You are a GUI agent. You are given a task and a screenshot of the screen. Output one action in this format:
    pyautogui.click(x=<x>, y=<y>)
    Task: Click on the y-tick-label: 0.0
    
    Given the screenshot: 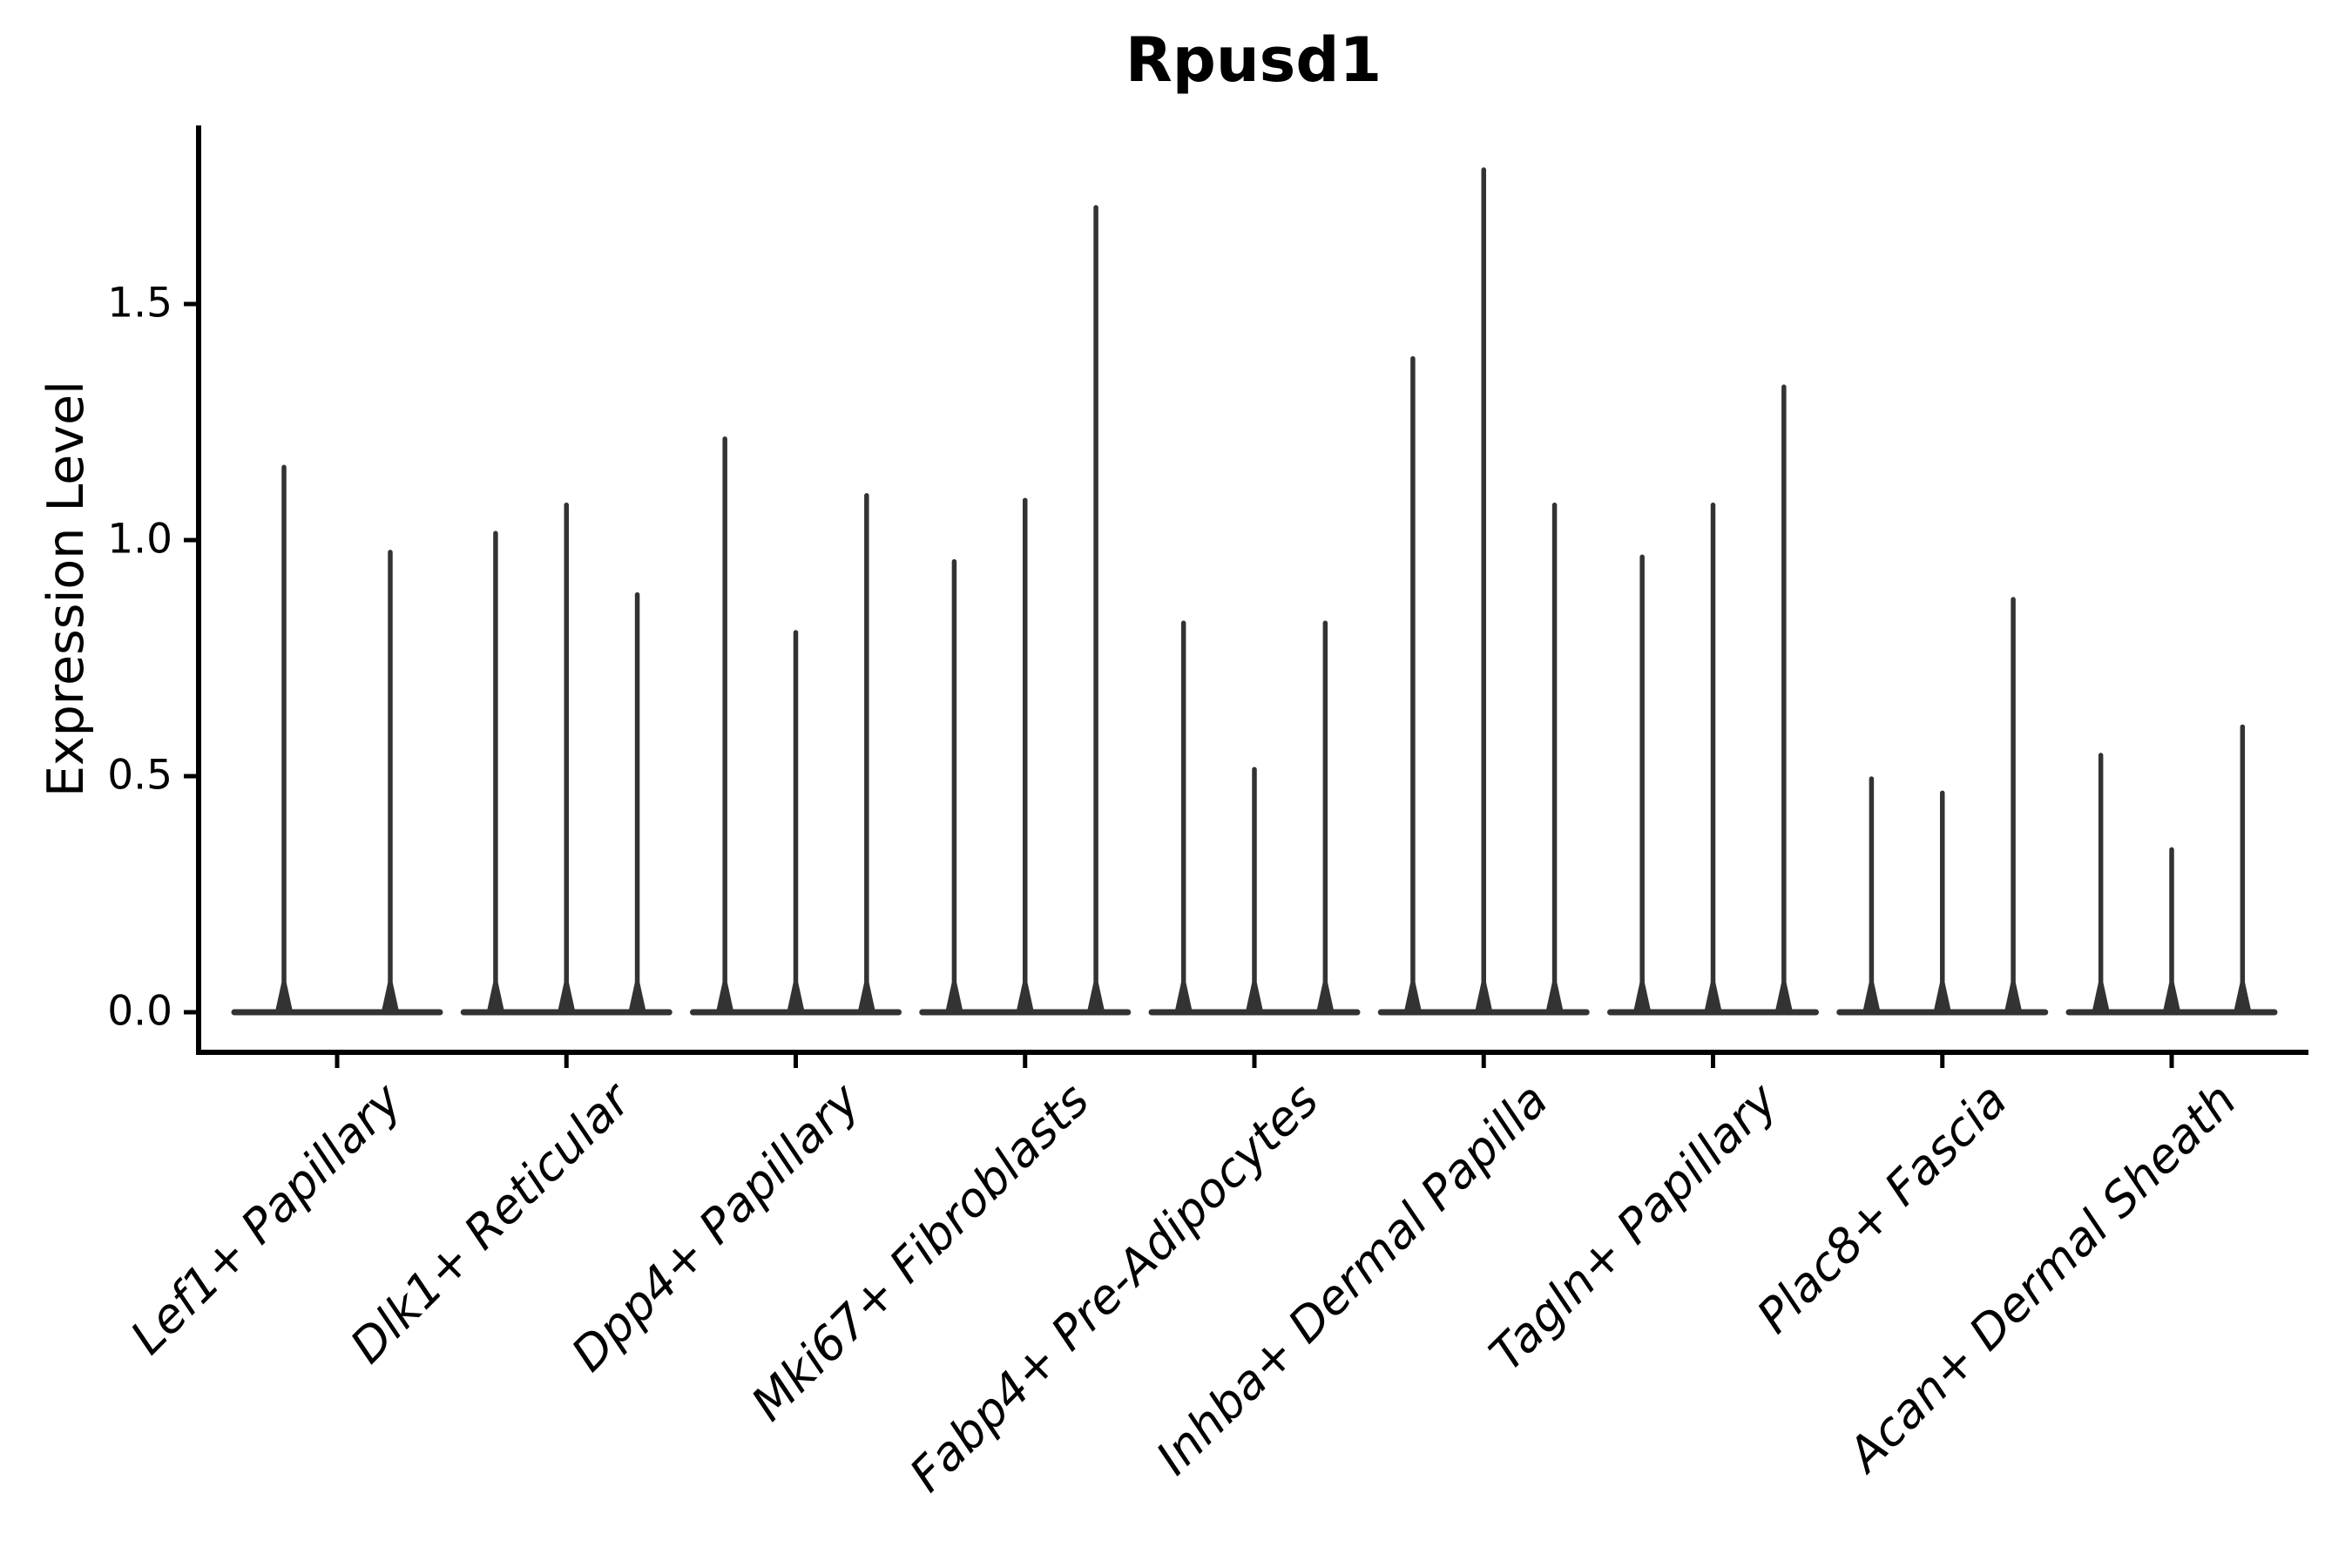 What is the action you would take?
    pyautogui.click(x=139, y=1012)
    